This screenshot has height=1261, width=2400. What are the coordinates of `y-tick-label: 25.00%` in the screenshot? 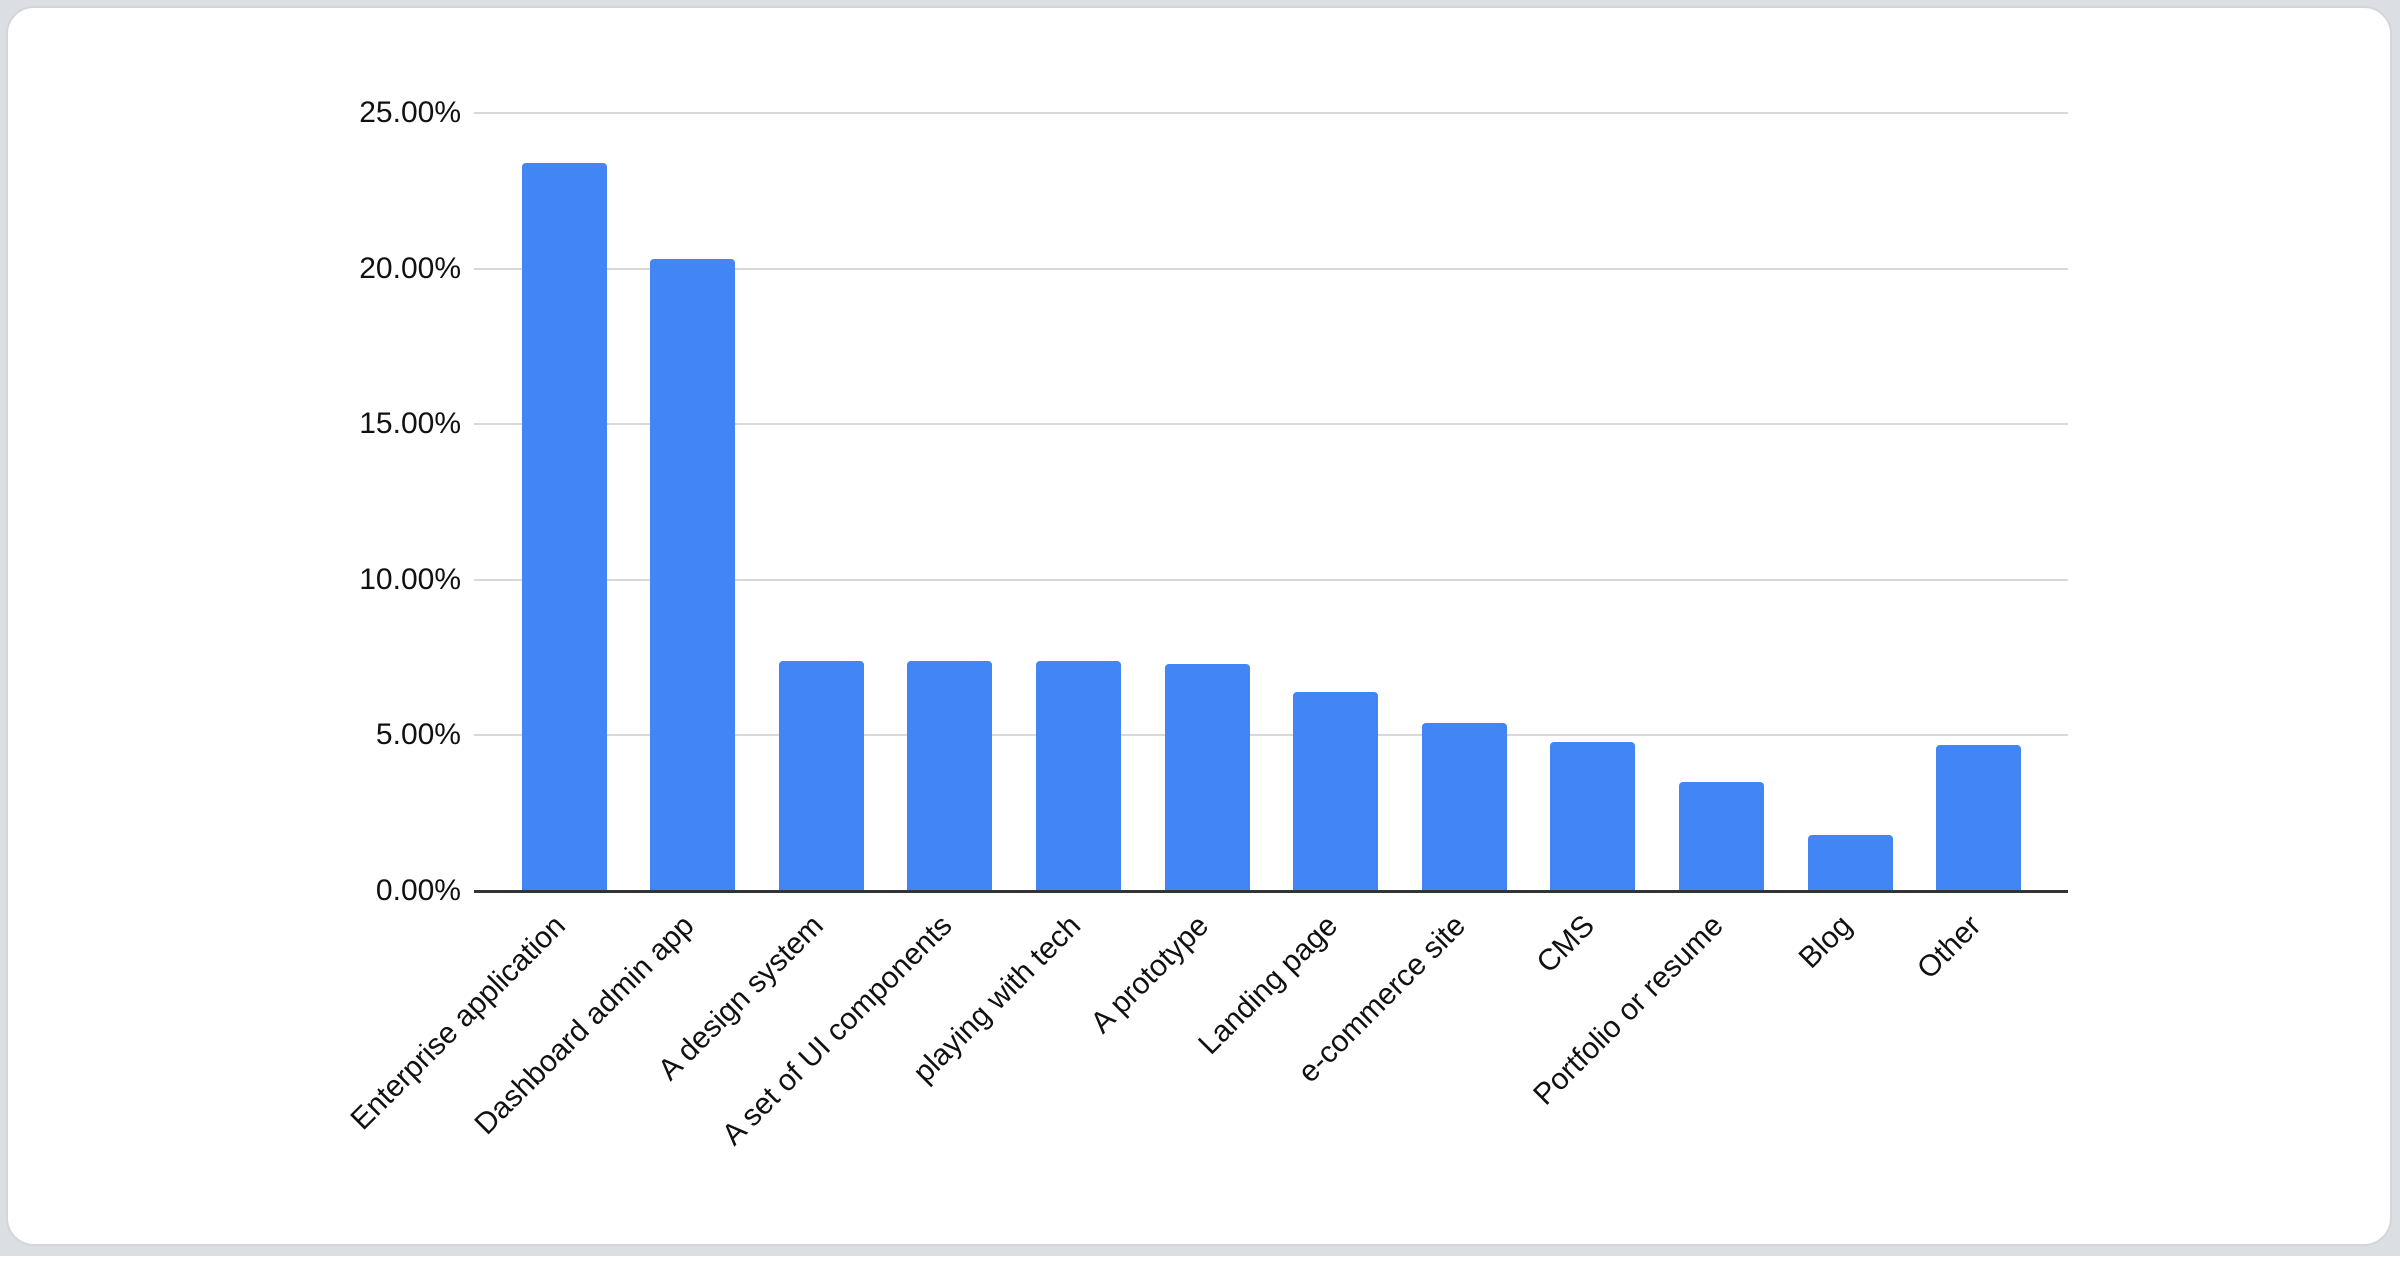 It's located at (410, 113).